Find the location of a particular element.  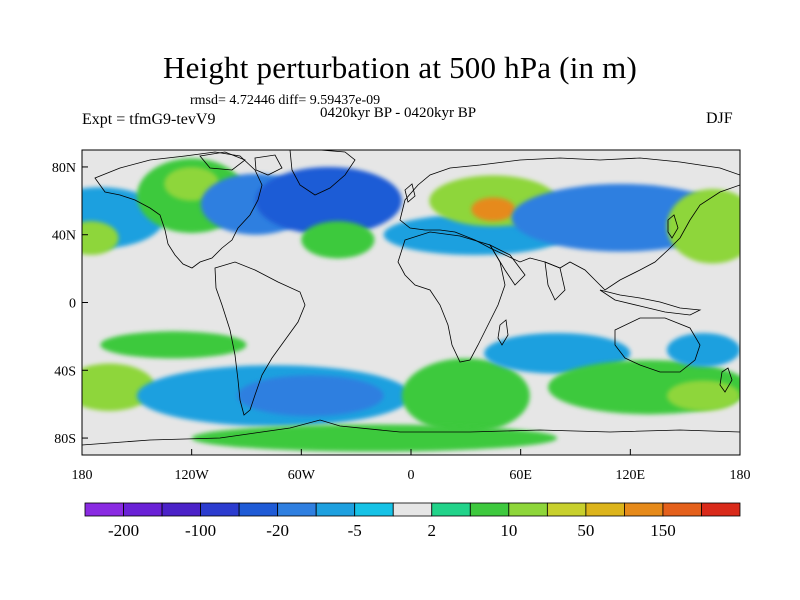

lon-tick-label: 60E is located at coordinates (520, 475).